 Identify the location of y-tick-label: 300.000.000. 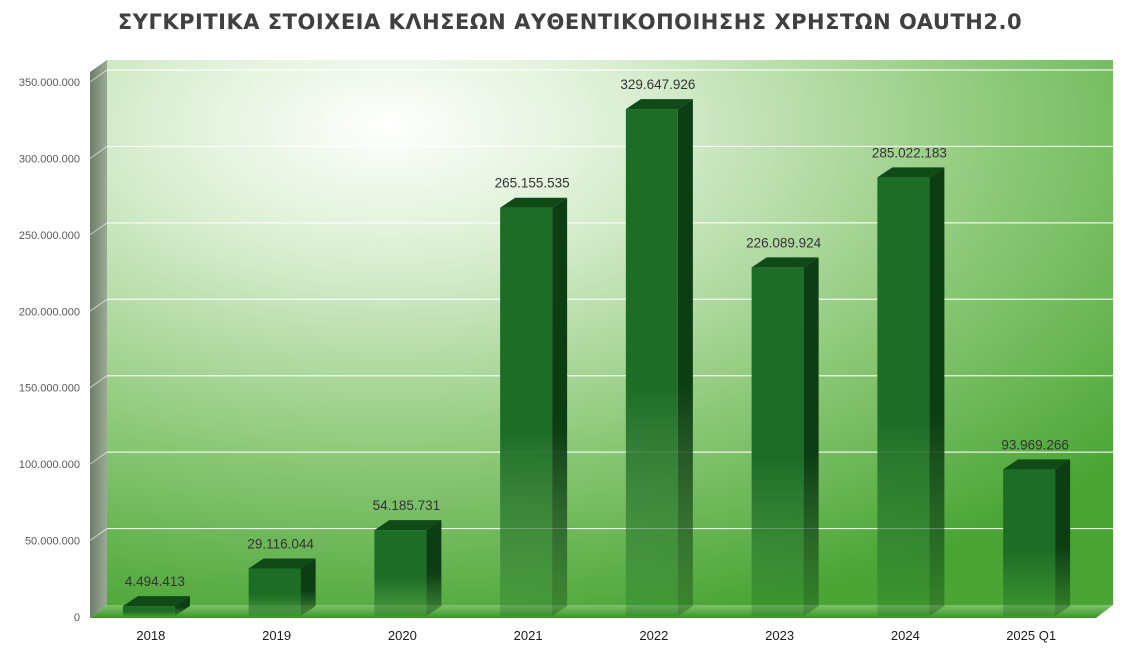
(49, 159).